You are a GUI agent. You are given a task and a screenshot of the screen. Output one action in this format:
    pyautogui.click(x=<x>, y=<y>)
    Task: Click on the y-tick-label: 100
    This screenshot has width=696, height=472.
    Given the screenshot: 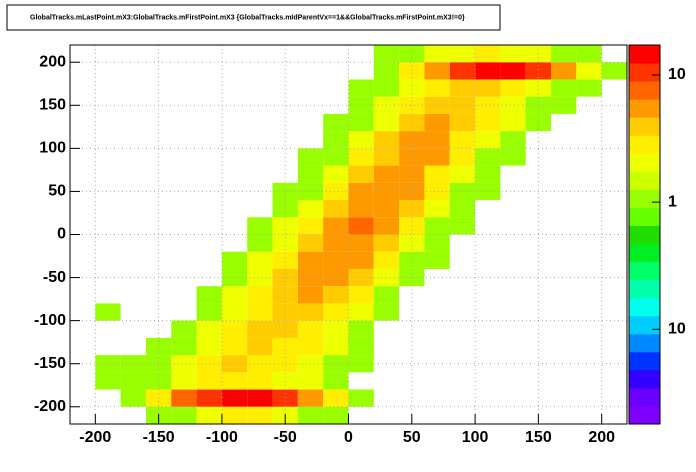 What is the action you would take?
    pyautogui.click(x=52, y=148)
    